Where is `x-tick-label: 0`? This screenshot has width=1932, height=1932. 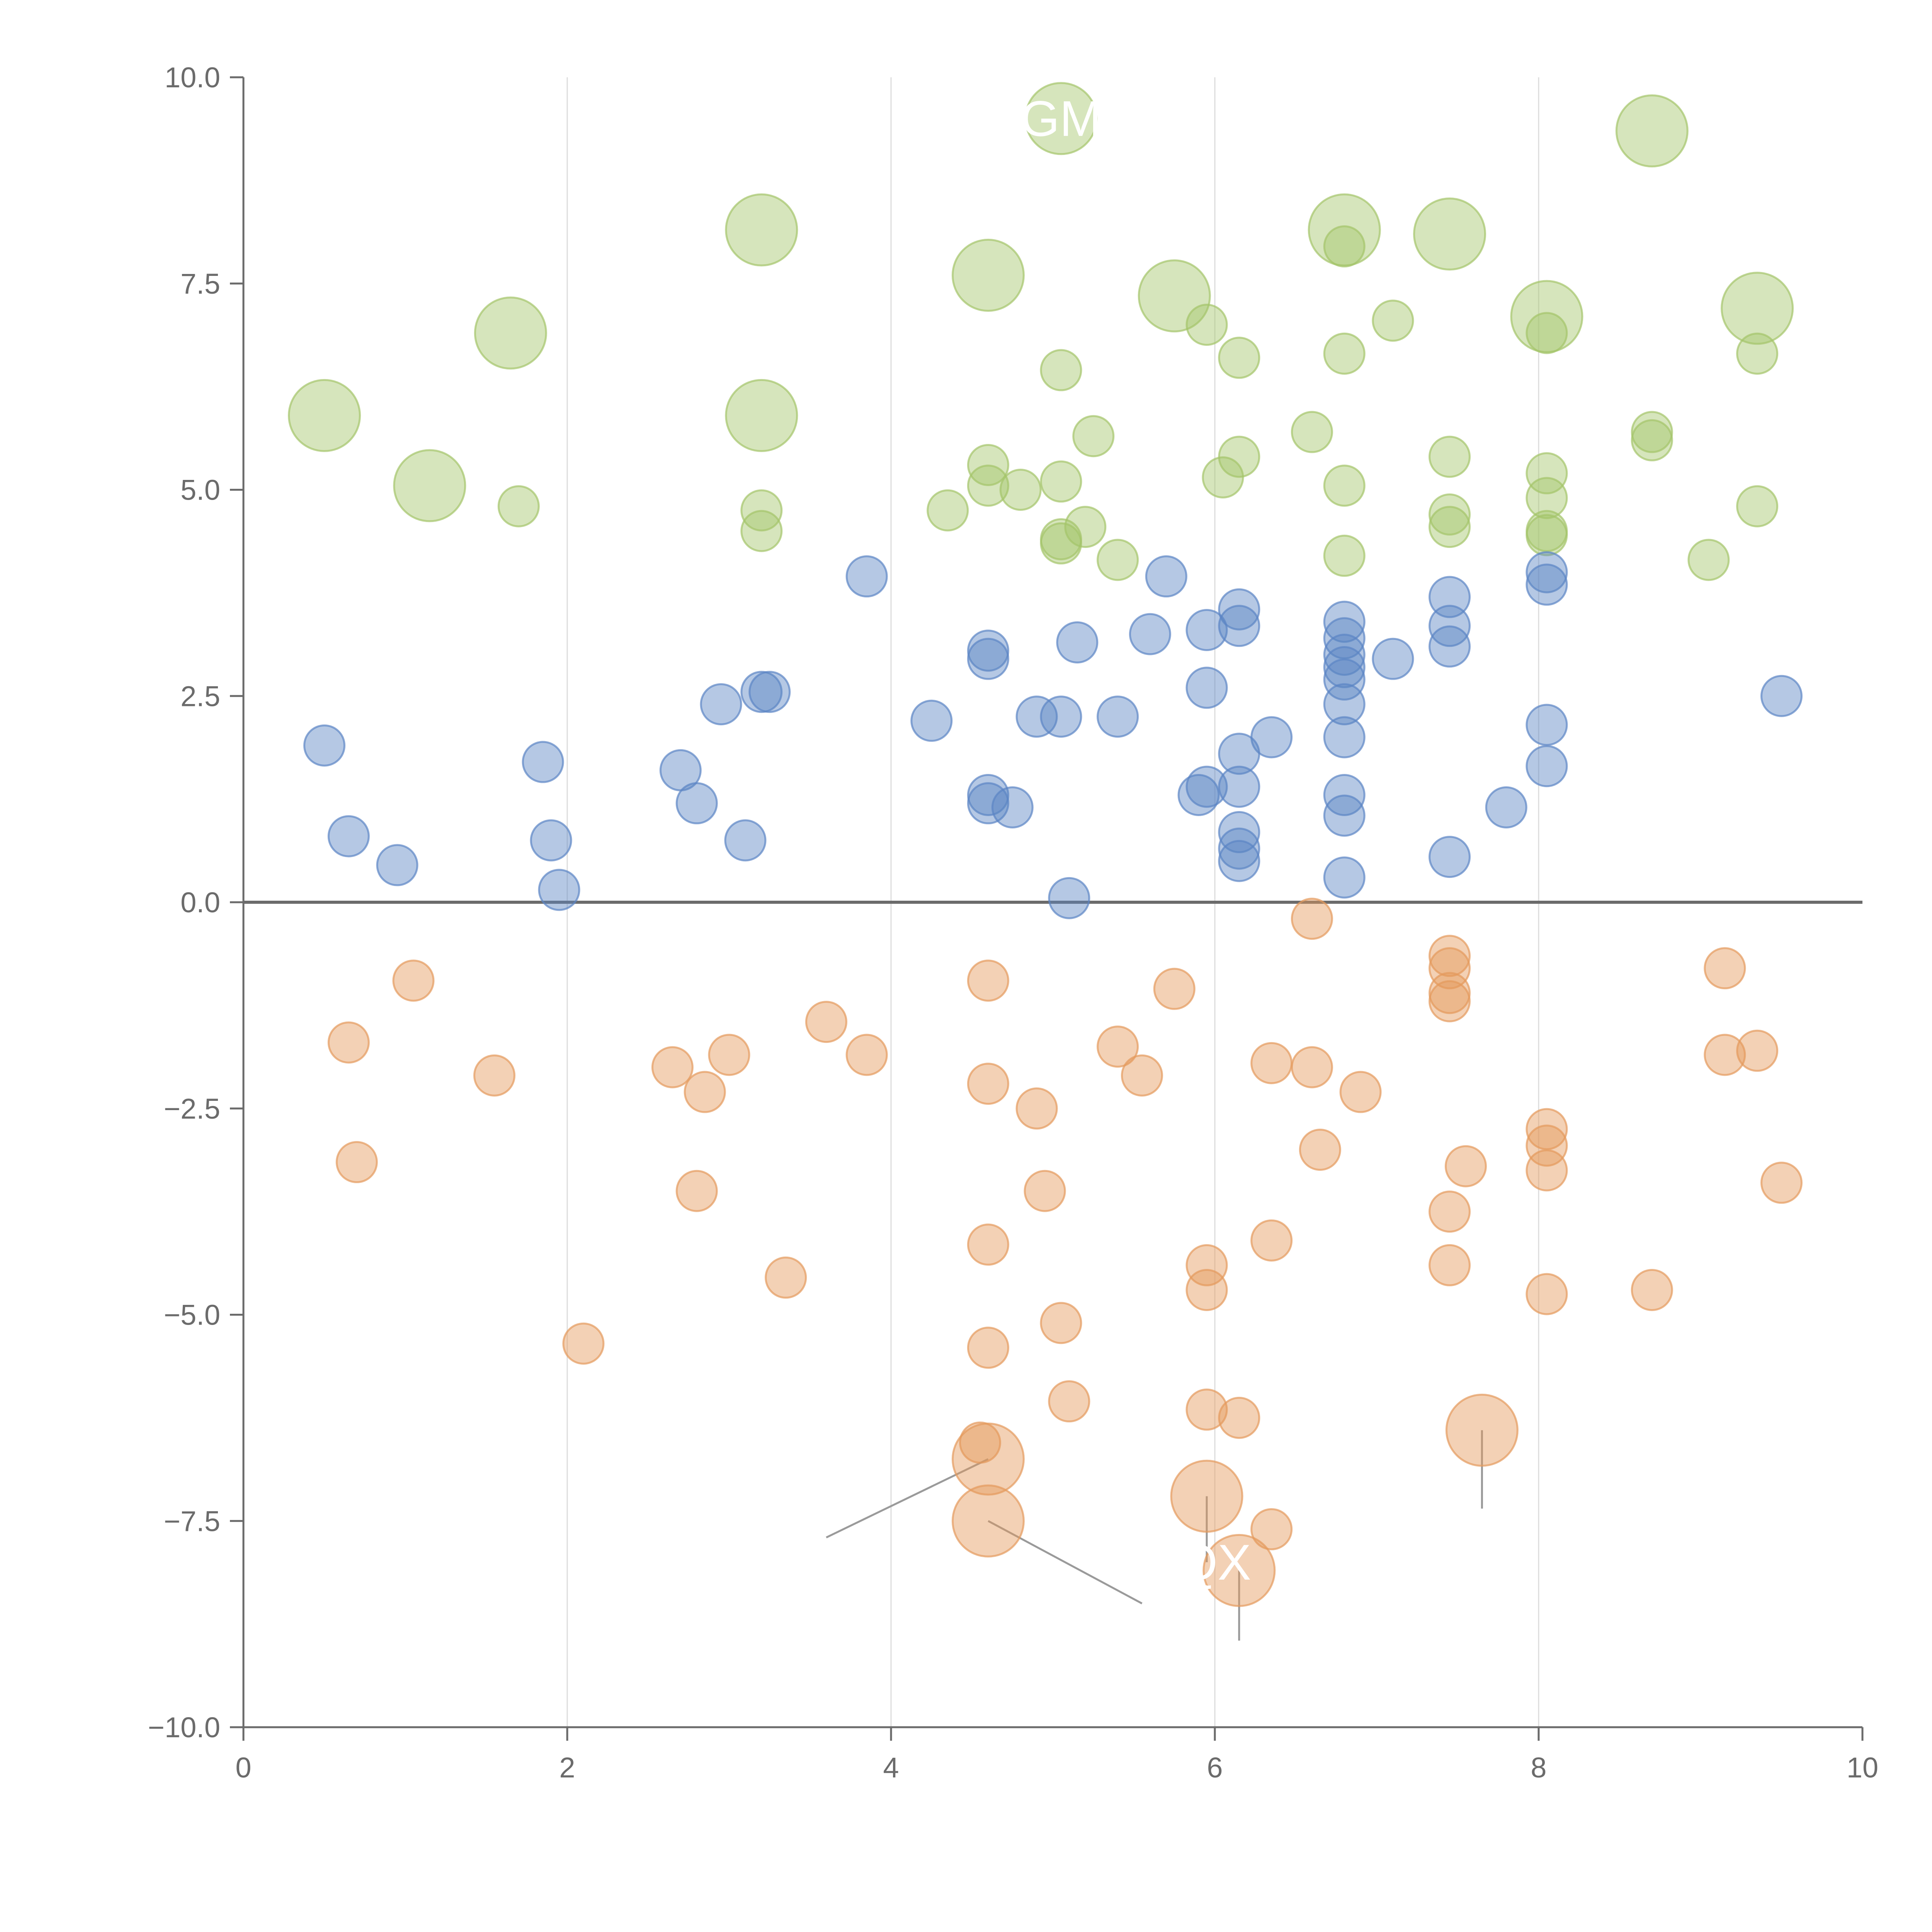
x-tick-label: 0 is located at coordinates (243, 1768).